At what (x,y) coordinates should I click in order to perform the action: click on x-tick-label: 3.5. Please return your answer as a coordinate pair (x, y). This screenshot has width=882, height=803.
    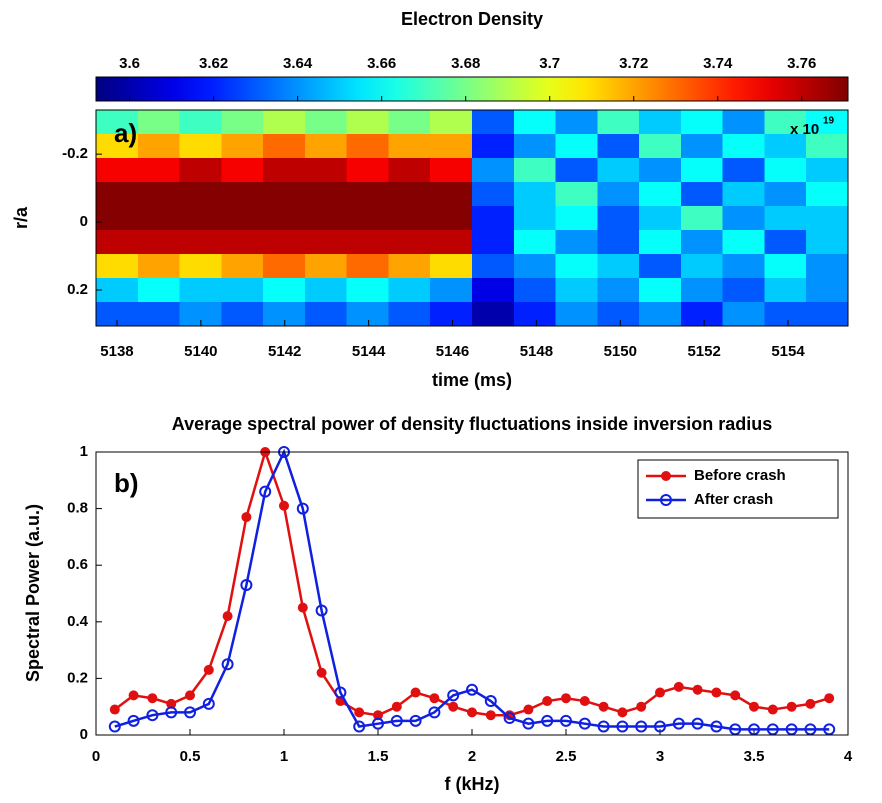
    Looking at the image, I should click on (754, 756).